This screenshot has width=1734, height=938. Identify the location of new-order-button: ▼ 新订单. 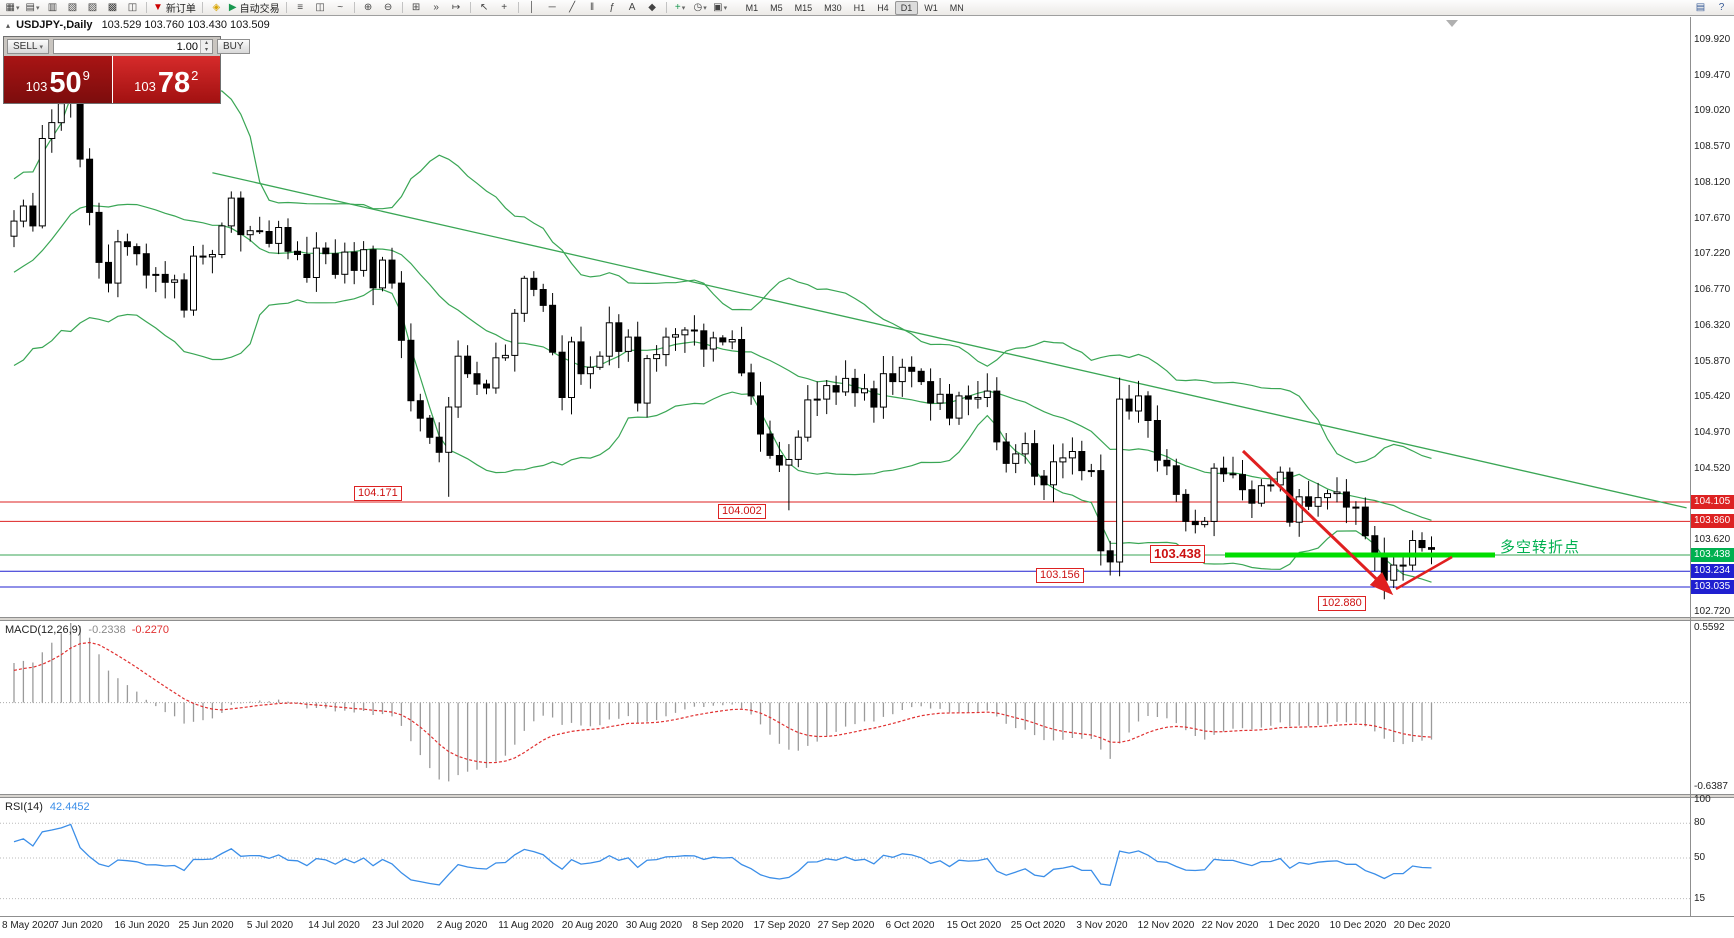
(174, 8).